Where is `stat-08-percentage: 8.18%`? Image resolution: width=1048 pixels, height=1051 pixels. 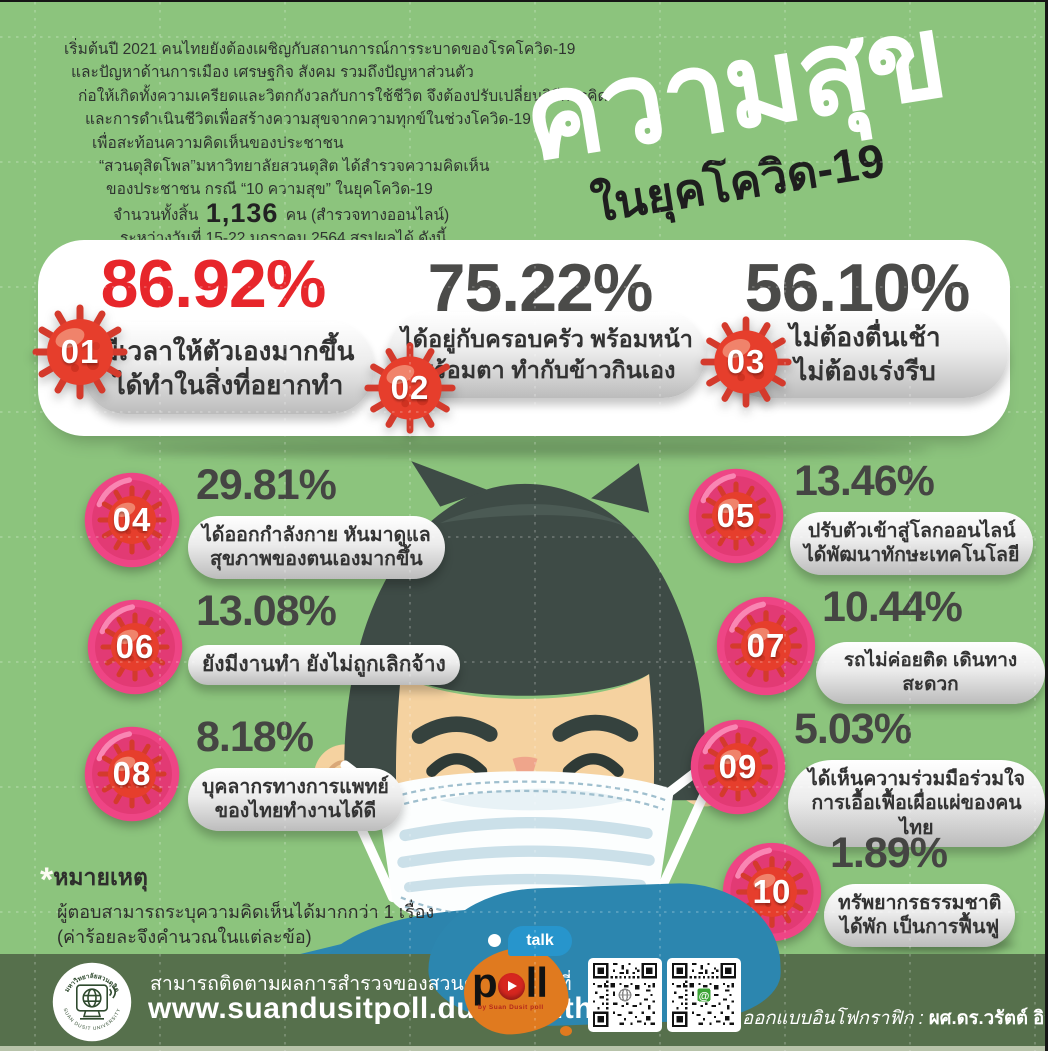
stat-08-percentage: 8.18% is located at coordinates (255, 737).